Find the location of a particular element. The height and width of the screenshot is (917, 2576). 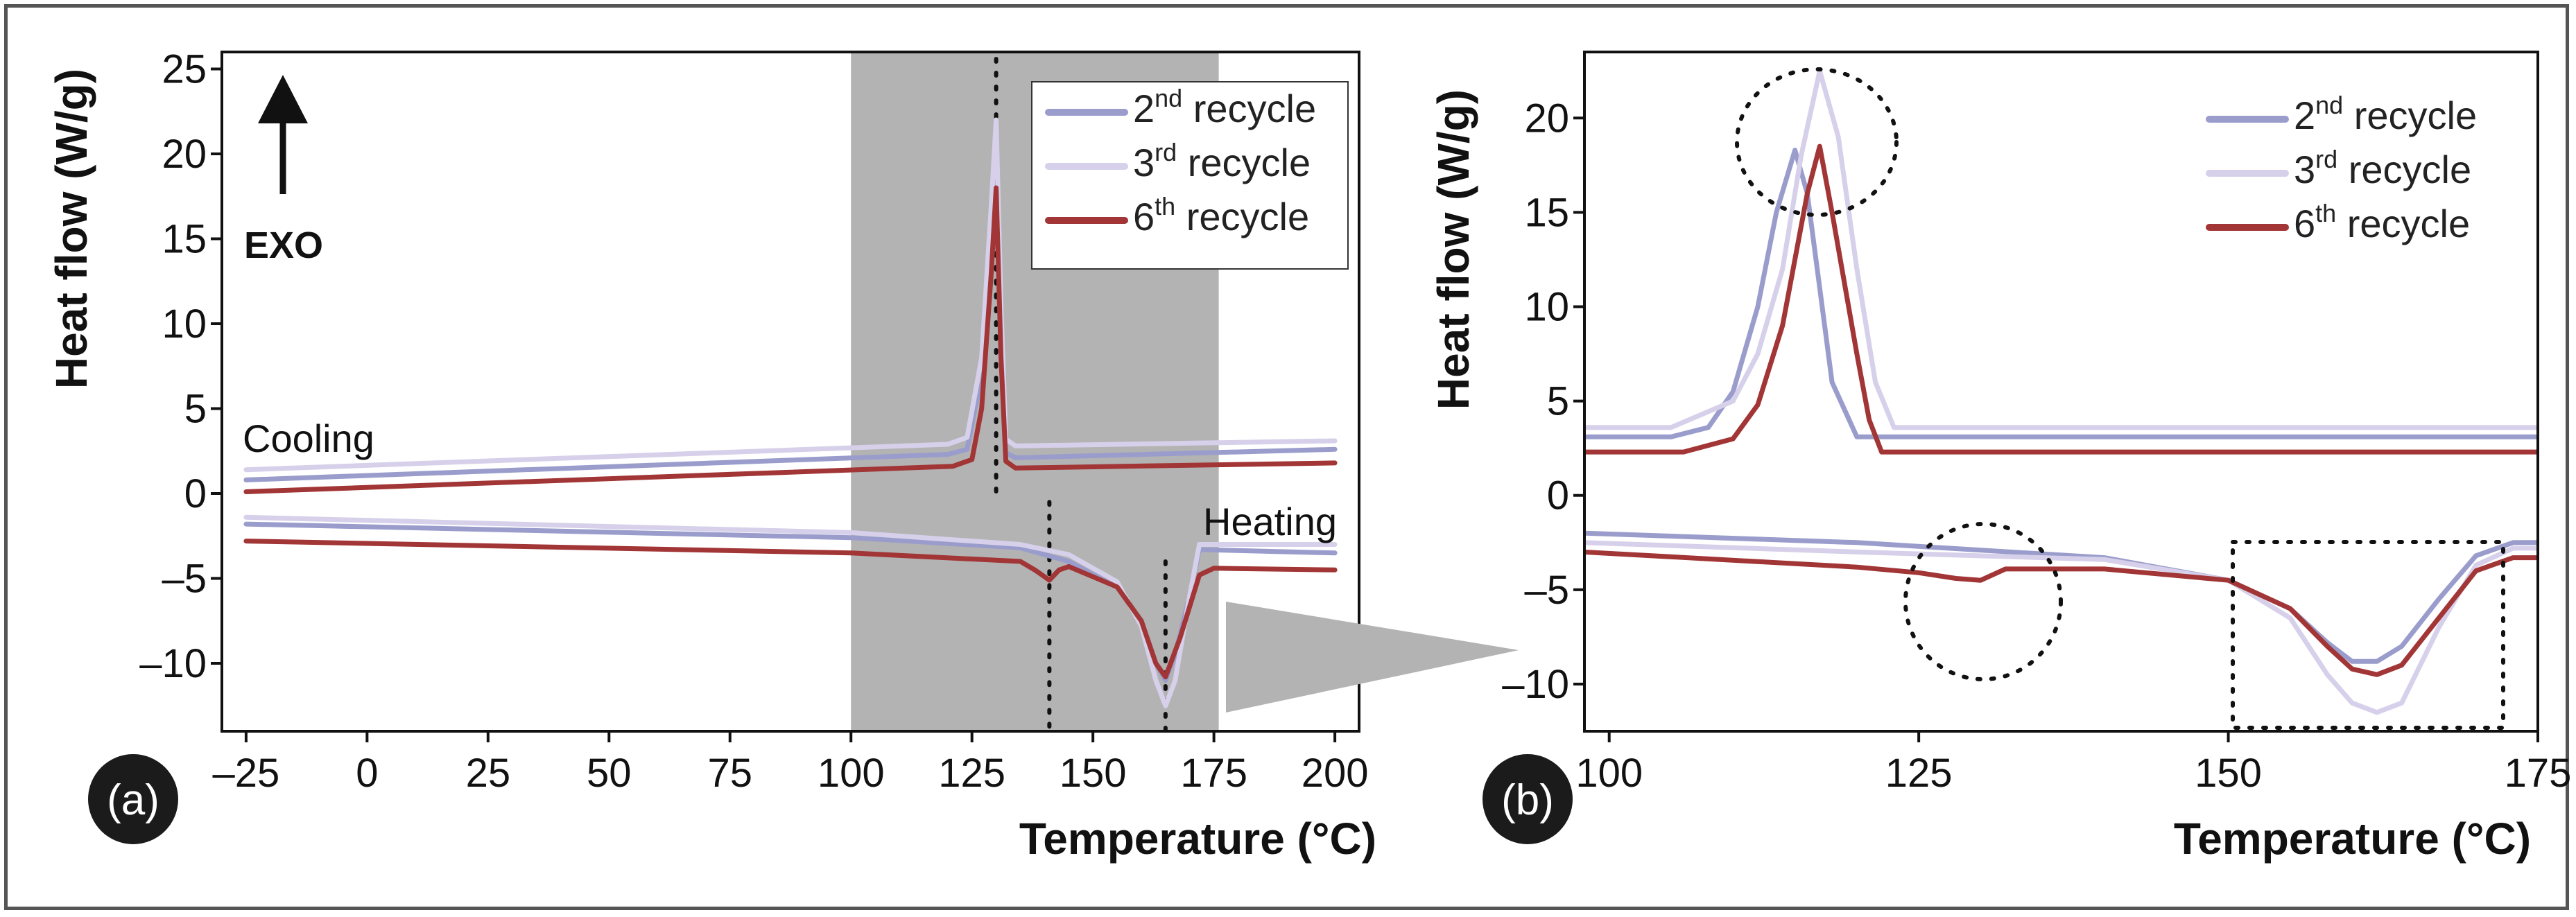

svg-text: (b) is located at coordinates (1527, 800).